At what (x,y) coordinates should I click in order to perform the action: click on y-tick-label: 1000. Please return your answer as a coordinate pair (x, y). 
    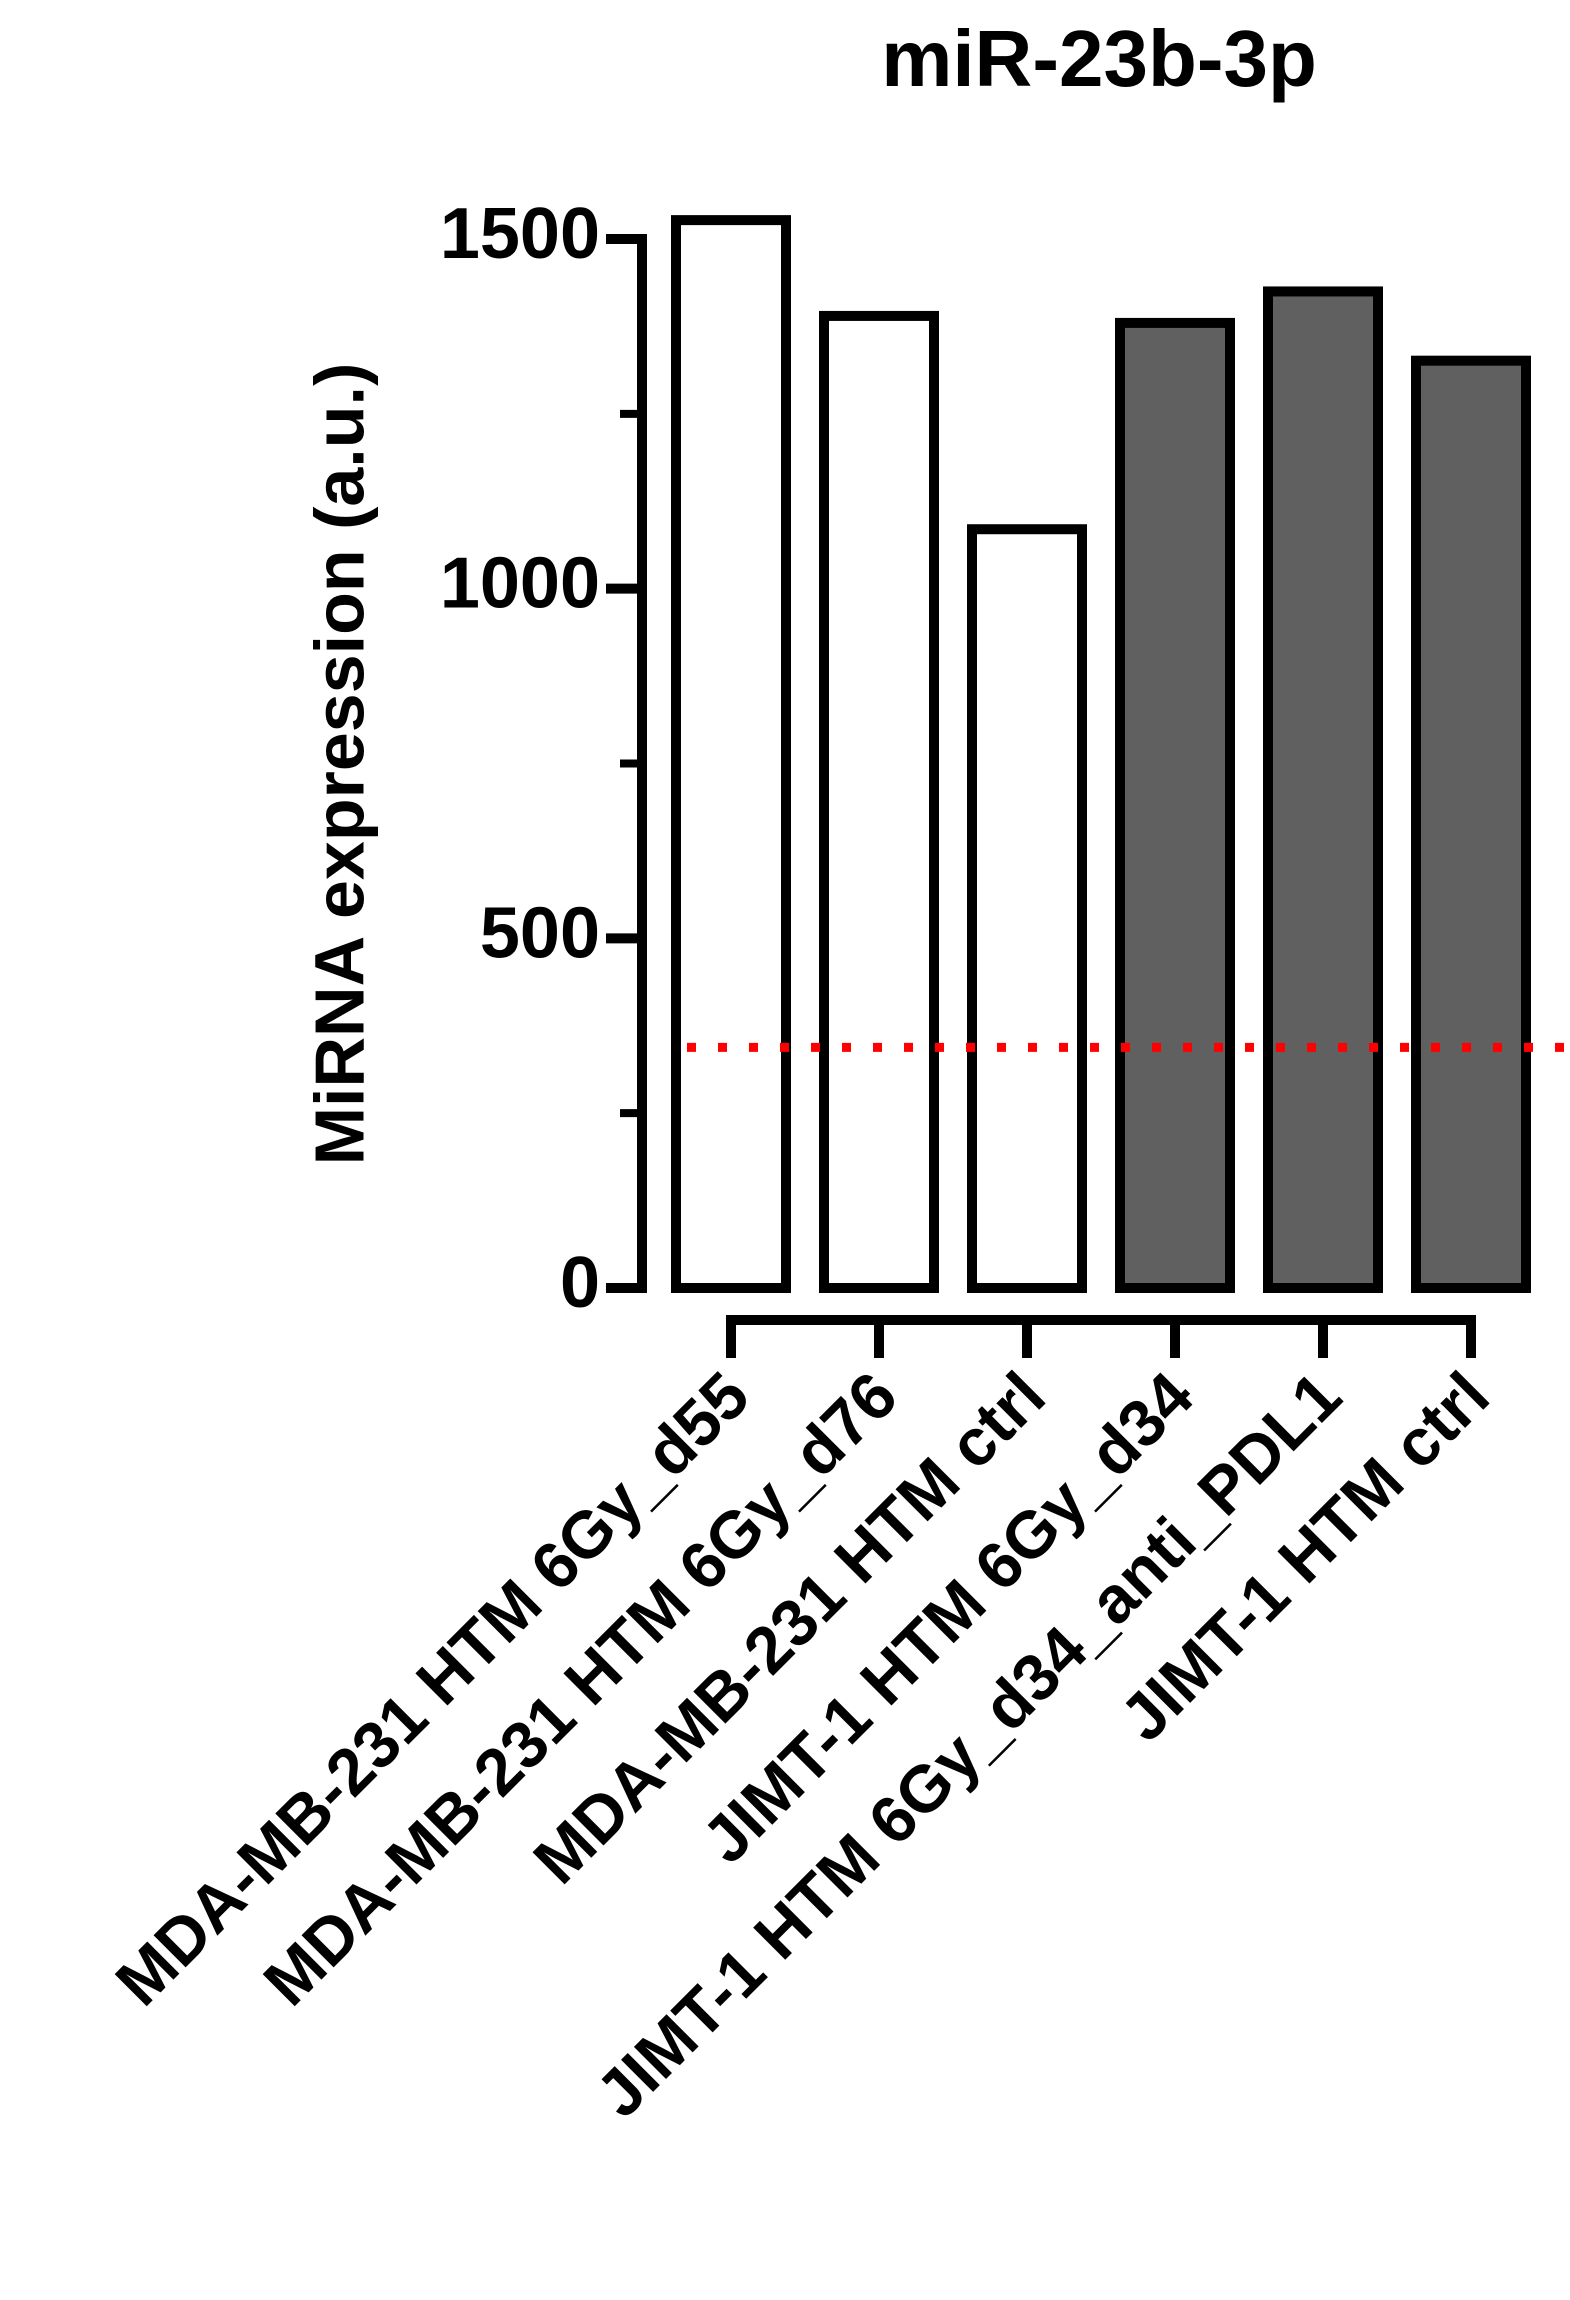
    Looking at the image, I should click on (520, 584).